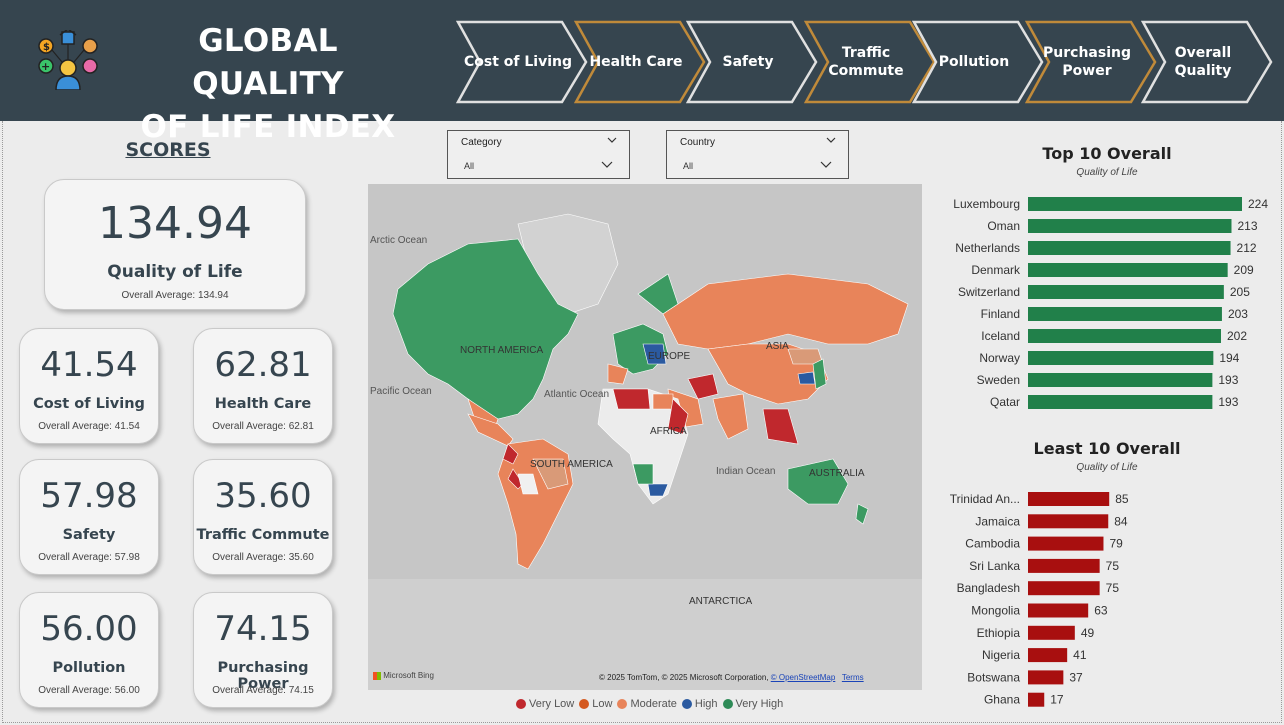 This screenshot has height=725, width=1284. What do you see at coordinates (986, 204) in the screenshot?
I see `bar-category-label: Luxembourg` at bounding box center [986, 204].